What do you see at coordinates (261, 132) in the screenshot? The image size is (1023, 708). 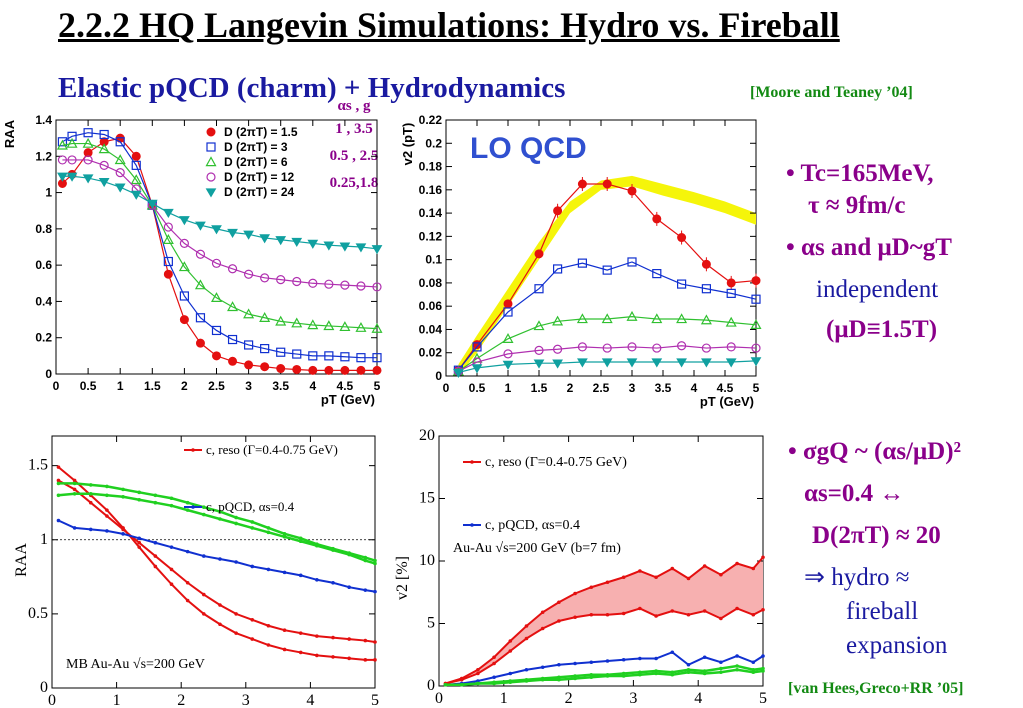 I see `legend-label: D (2πT) = 1.5` at bounding box center [261, 132].